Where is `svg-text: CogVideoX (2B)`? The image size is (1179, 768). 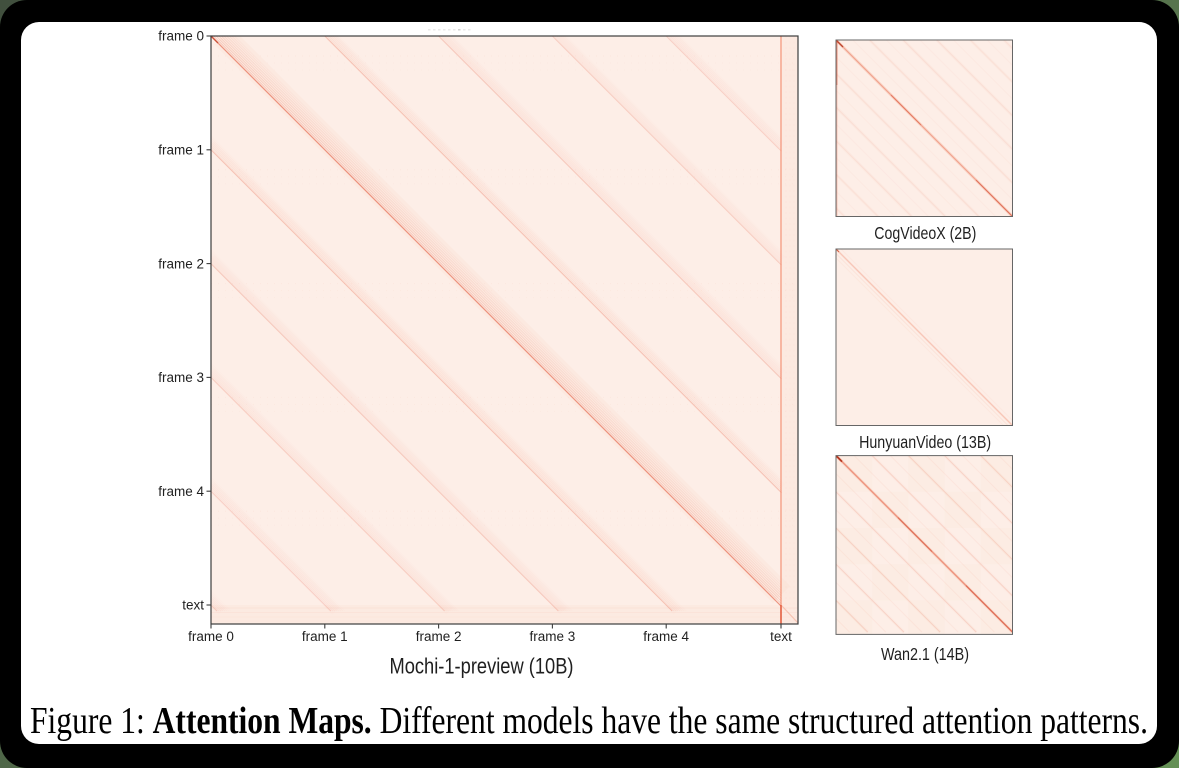 svg-text: CogVideoX (2B) is located at coordinates (925, 233).